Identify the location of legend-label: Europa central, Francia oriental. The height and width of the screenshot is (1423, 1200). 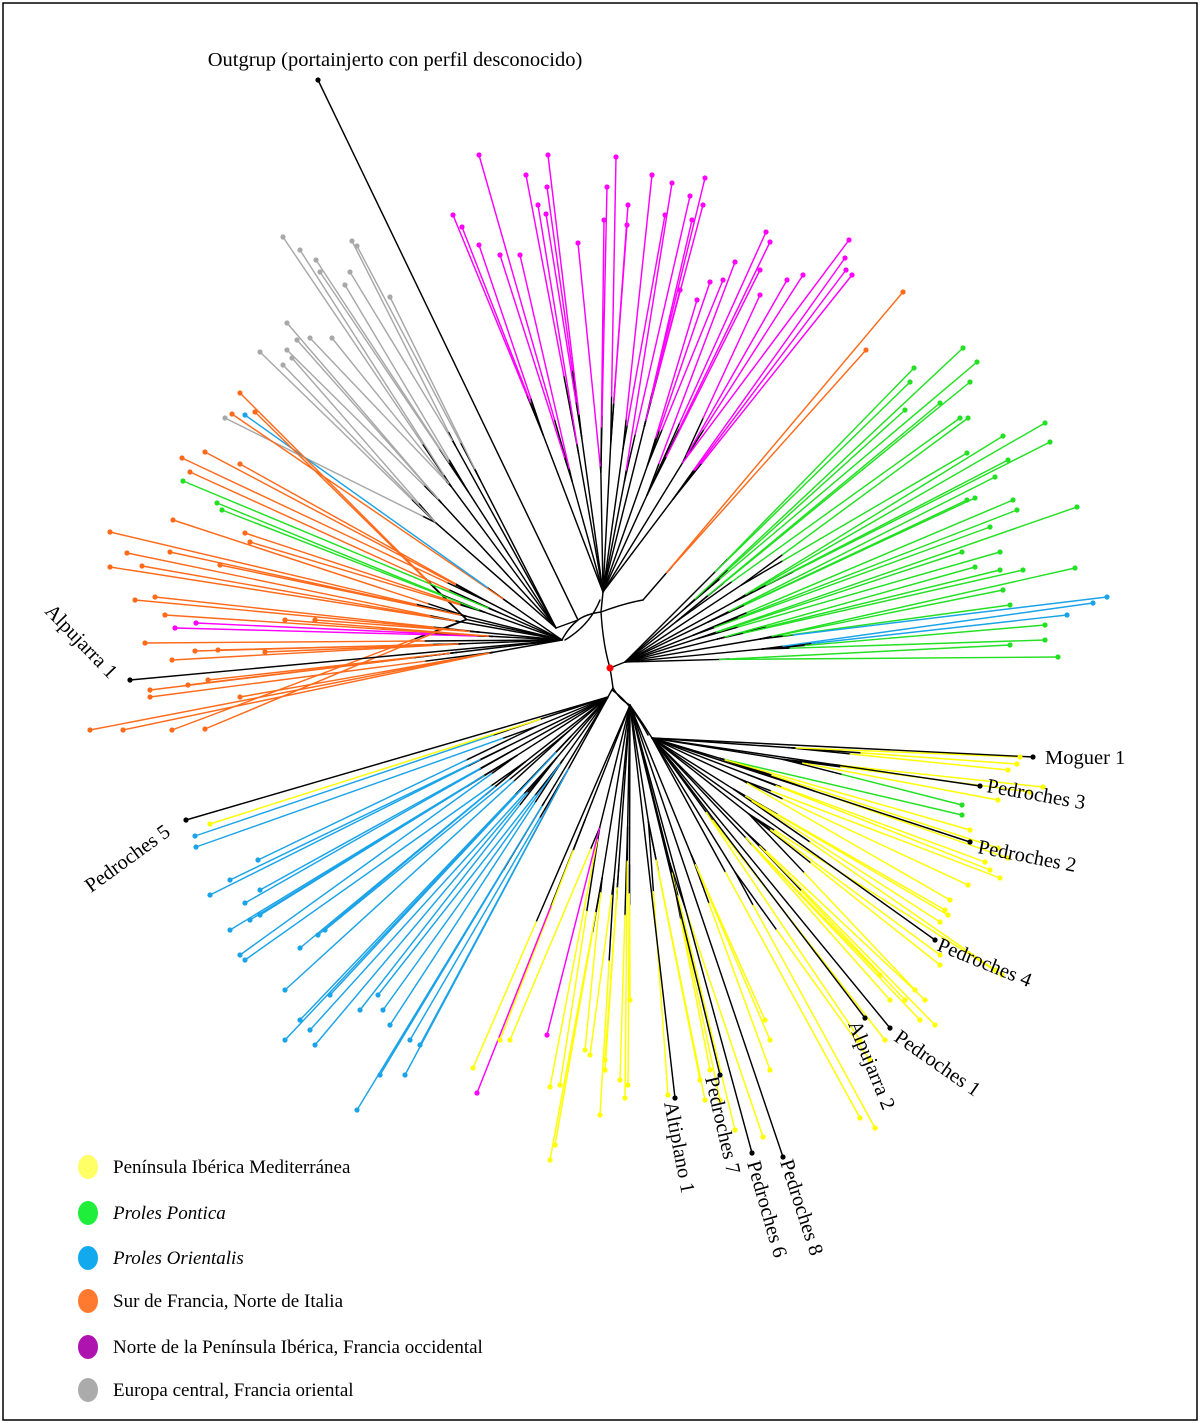
(233, 1390).